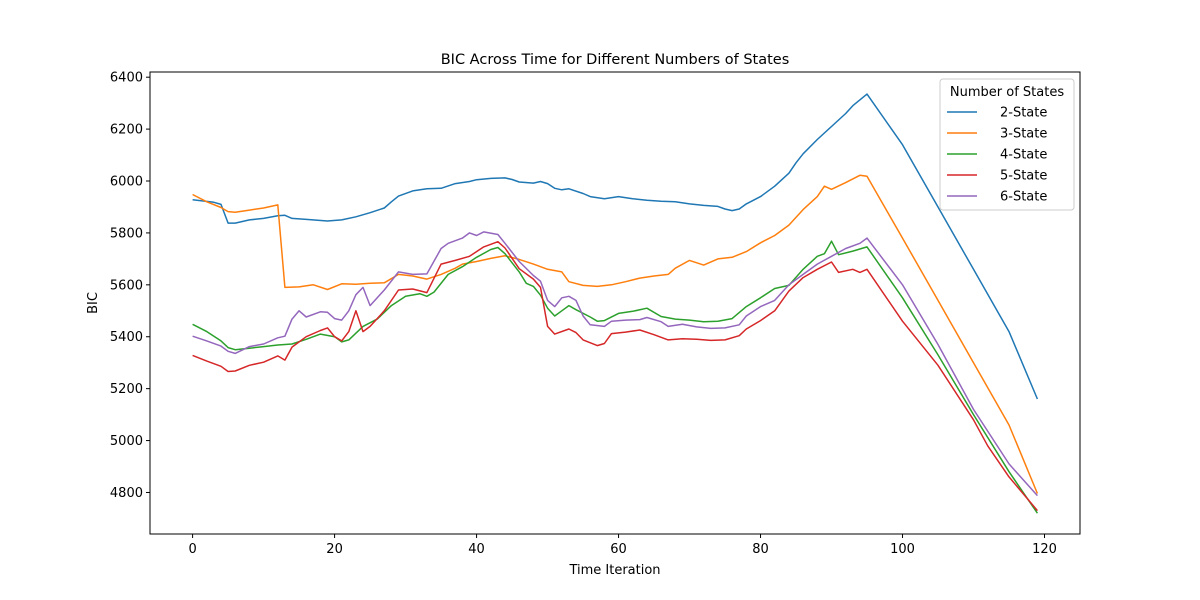  What do you see at coordinates (1023, 113) in the screenshot?
I see `legend-label-1: 2-State` at bounding box center [1023, 113].